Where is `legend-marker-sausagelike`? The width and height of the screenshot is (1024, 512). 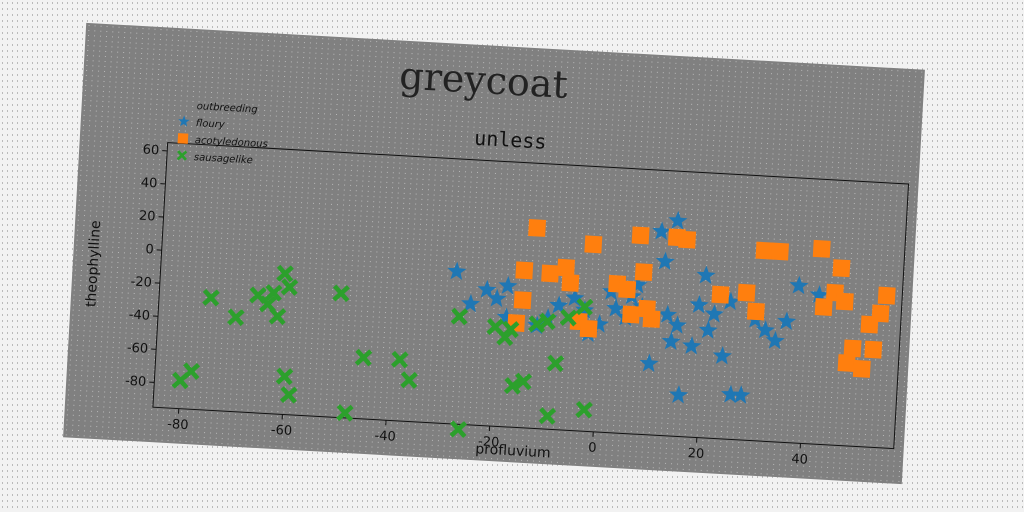
legend-marker-sausagelike is located at coordinates (182, 155).